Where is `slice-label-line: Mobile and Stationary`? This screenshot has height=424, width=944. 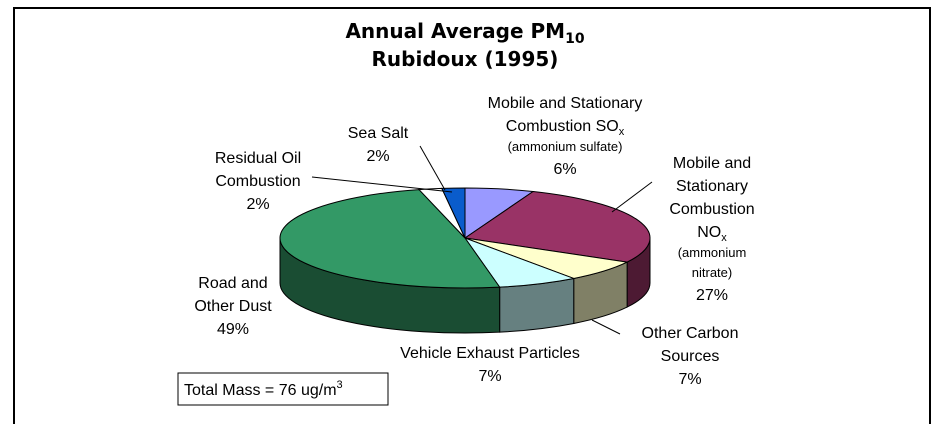
slice-label-line: Mobile and Stationary is located at coordinates (565, 103).